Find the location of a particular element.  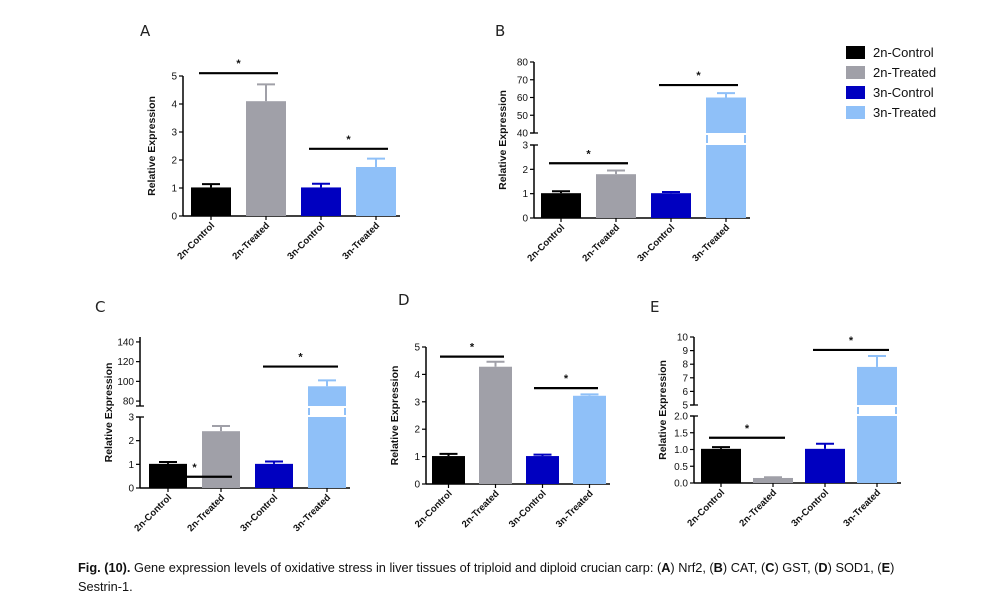

legend-item: 2n-Treated is located at coordinates (891, 72).